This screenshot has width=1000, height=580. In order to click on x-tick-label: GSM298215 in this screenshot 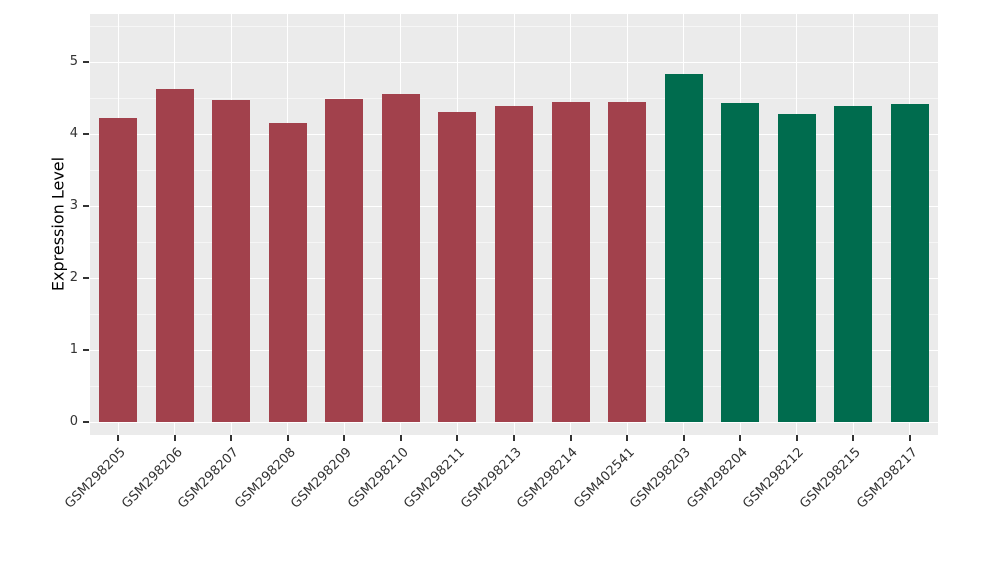, I will do `click(830, 478)`.